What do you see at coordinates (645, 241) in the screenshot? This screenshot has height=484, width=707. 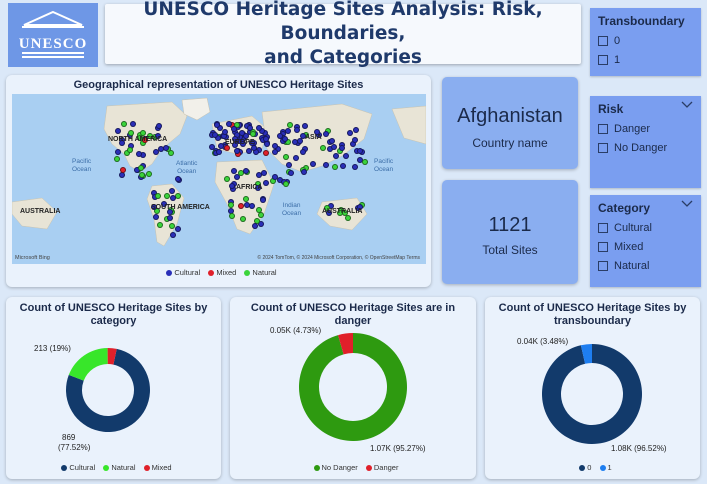 I see `category-slicer: Category Cultural Mixed Natural` at bounding box center [645, 241].